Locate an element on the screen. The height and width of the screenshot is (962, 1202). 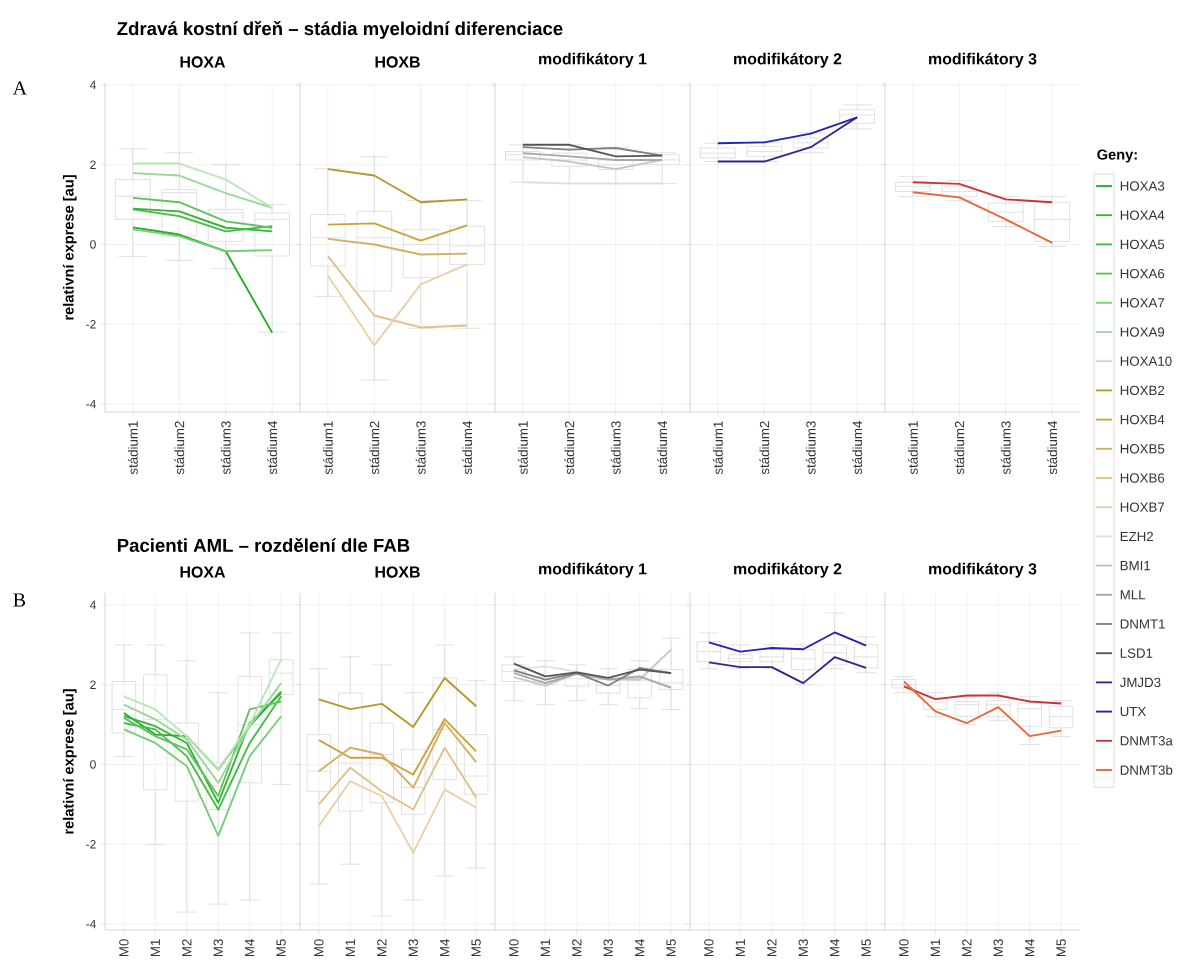
text: HOXA9 is located at coordinates (1142, 332).